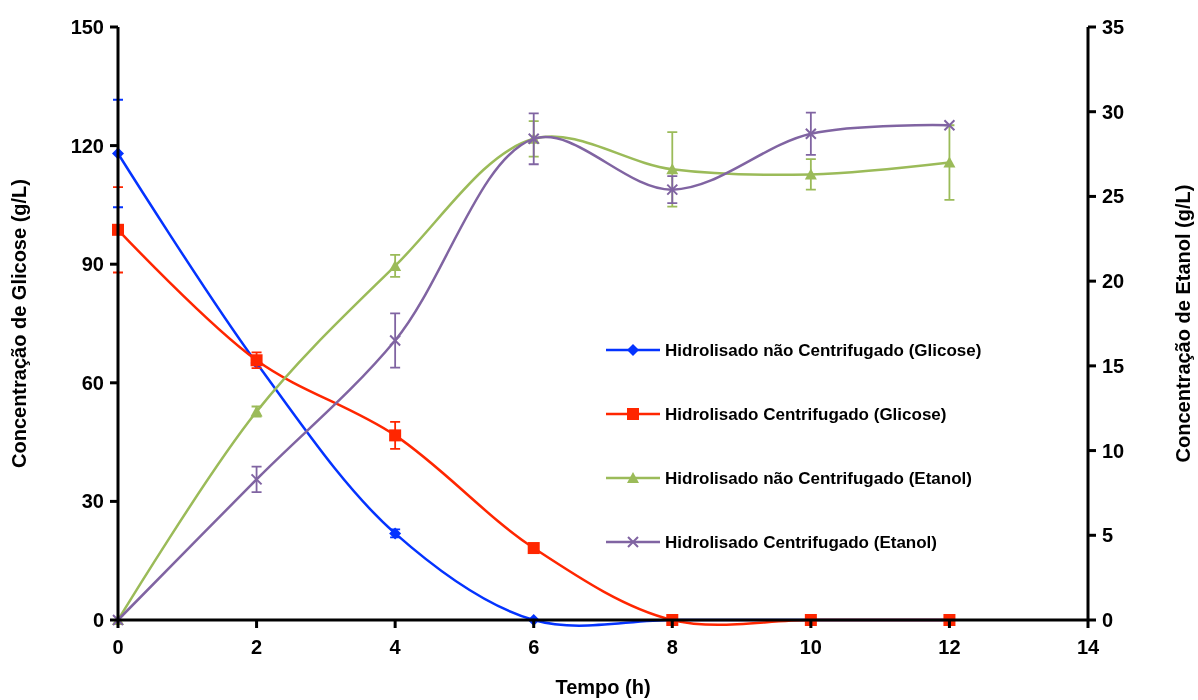 This screenshot has height=700, width=1198. What do you see at coordinates (1113, 281) in the screenshot?
I see `y2-tick-label: 20` at bounding box center [1113, 281].